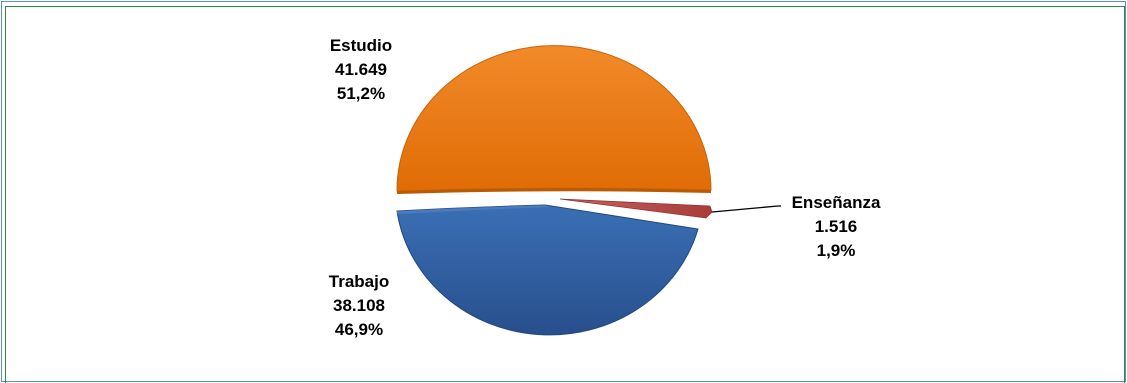 The height and width of the screenshot is (383, 1127). I want to click on label-ensenanza-percent: 1,9%, so click(836, 250).